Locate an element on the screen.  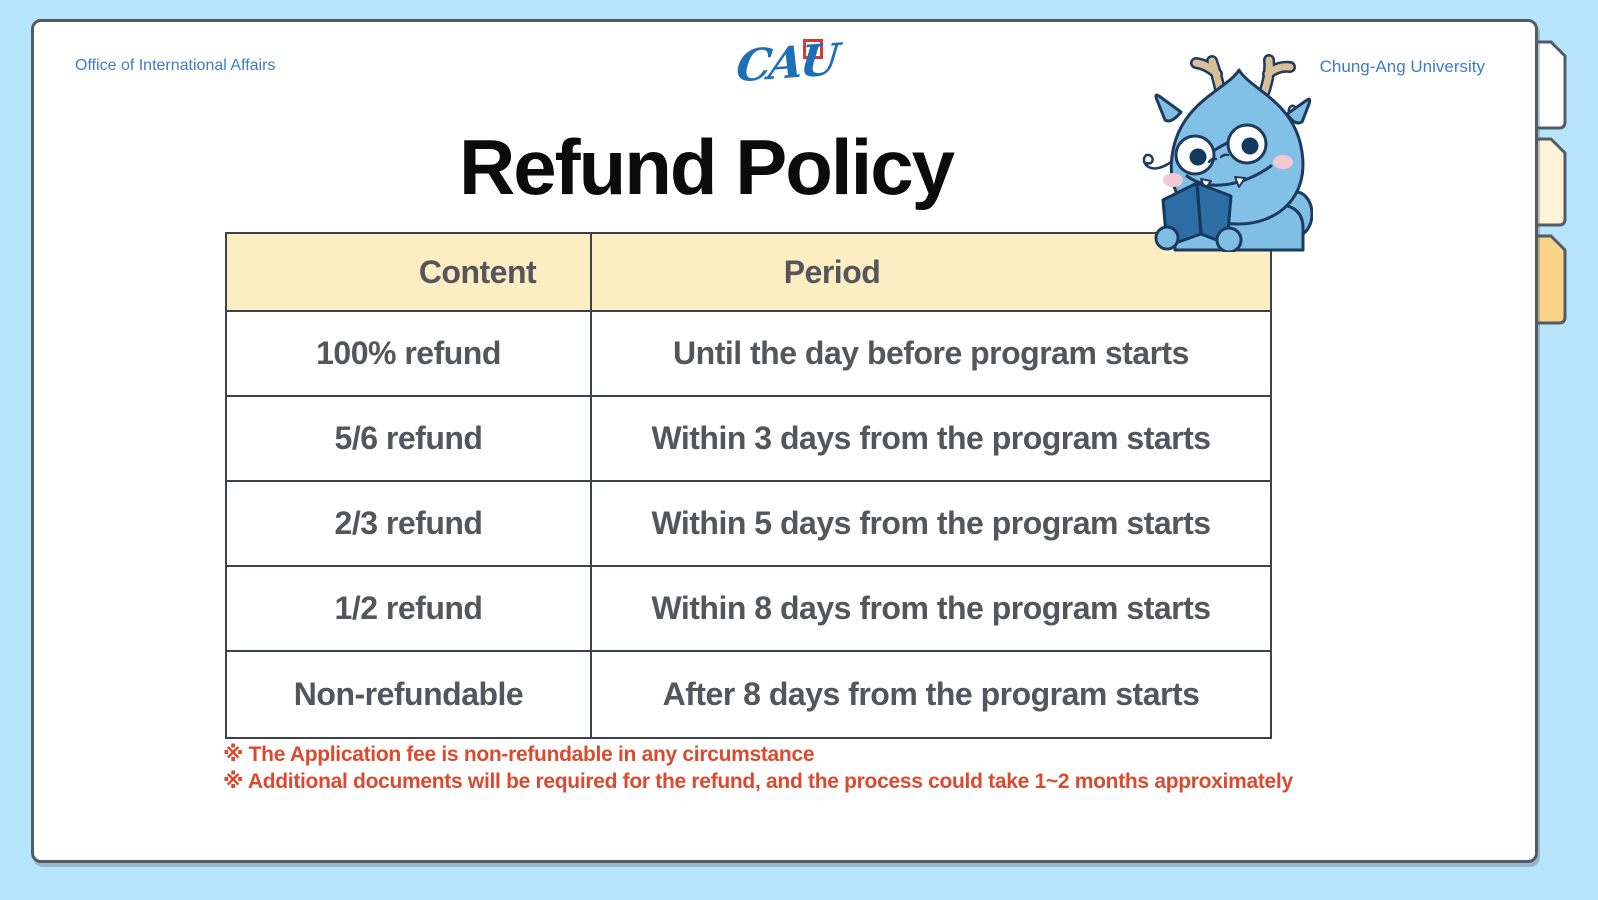
horn-left is located at coordinates (1168, 108).